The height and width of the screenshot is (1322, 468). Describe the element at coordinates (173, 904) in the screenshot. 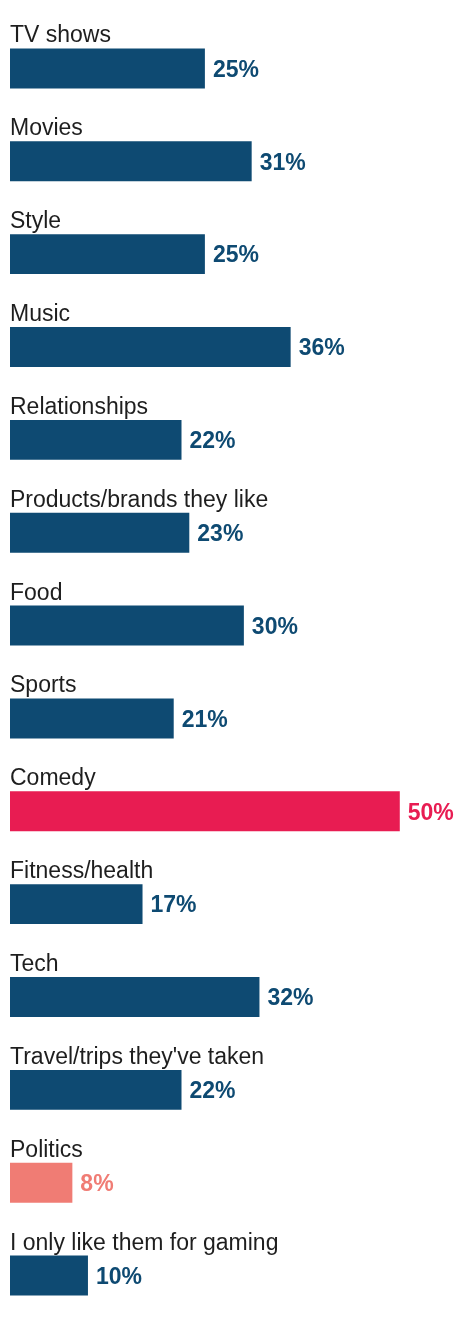

I see `data-label: 17%` at that location.